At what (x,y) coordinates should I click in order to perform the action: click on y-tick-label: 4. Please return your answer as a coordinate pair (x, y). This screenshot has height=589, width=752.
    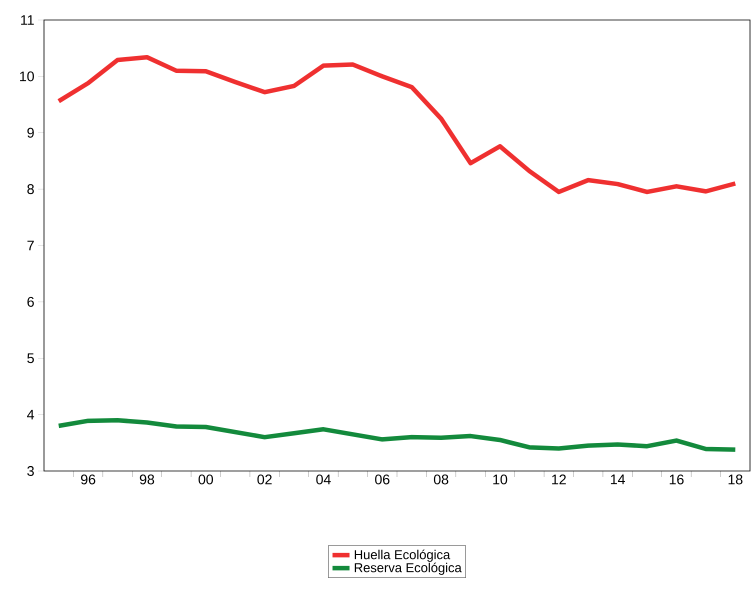
    Looking at the image, I should click on (30, 415).